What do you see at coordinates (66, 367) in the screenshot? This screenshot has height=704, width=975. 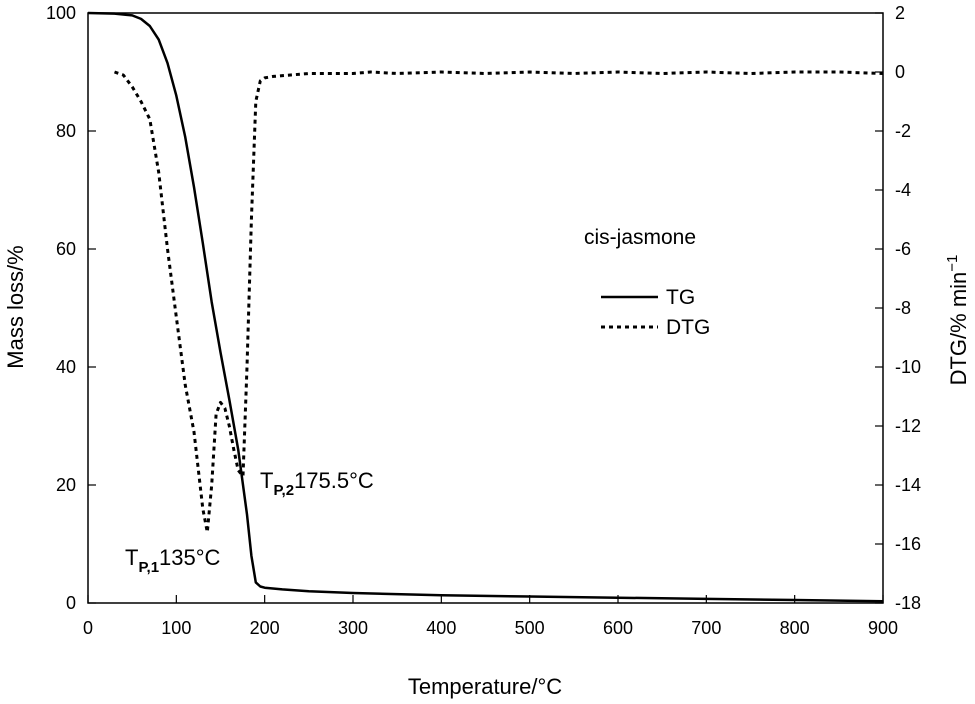 I see `y-left-tick-label: 40` at bounding box center [66, 367].